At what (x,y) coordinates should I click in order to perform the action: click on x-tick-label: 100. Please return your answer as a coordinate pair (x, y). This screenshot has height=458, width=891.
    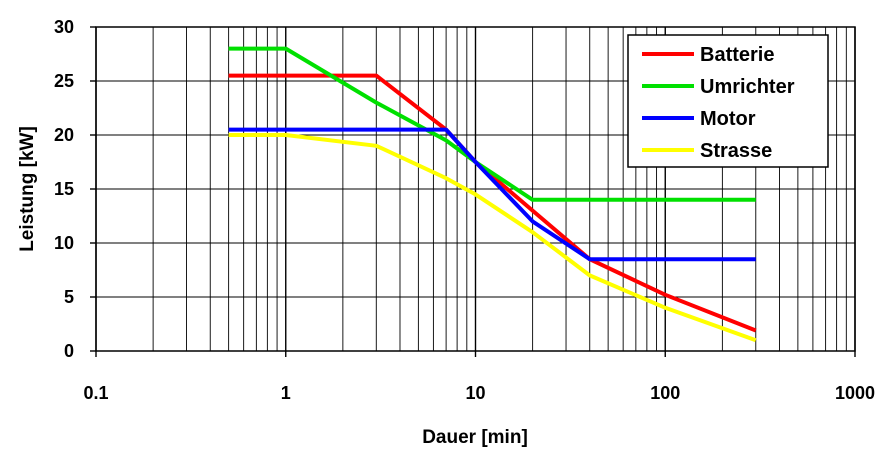
    Looking at the image, I should click on (665, 393).